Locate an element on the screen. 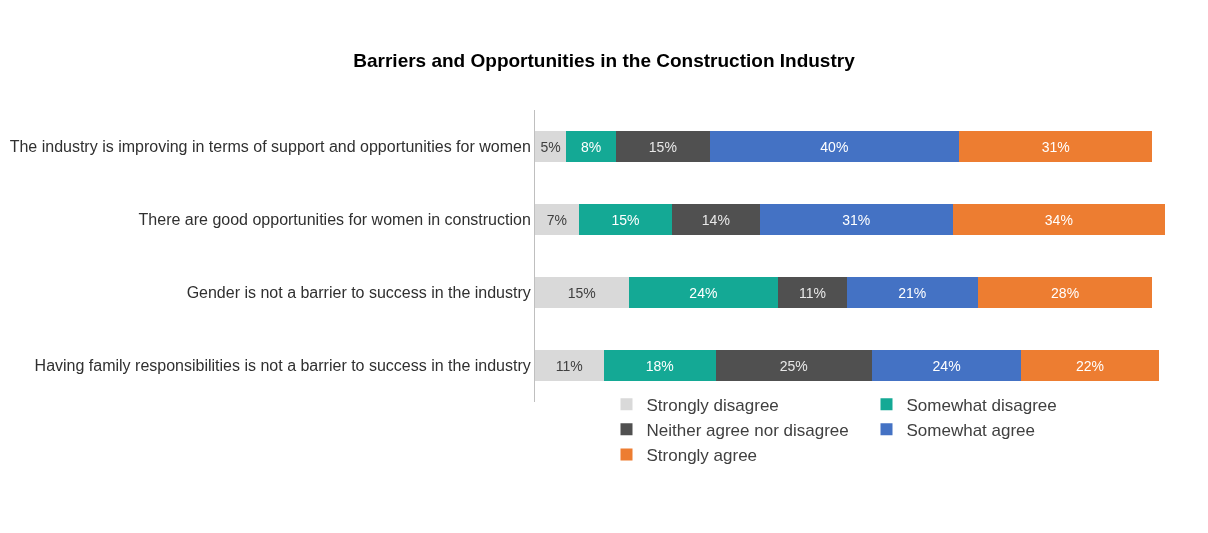 Image resolution: width=1208 pixels, height=533 pixels. data-label: 28% is located at coordinates (1065, 292).